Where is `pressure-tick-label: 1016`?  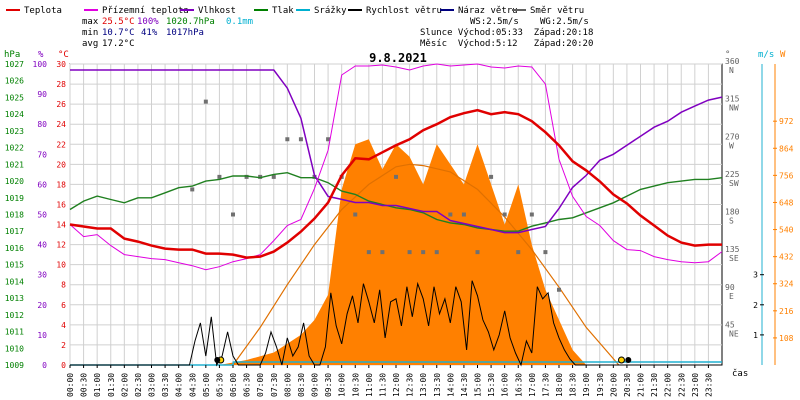 pressure-tick-label: 1016 is located at coordinates (14, 248).